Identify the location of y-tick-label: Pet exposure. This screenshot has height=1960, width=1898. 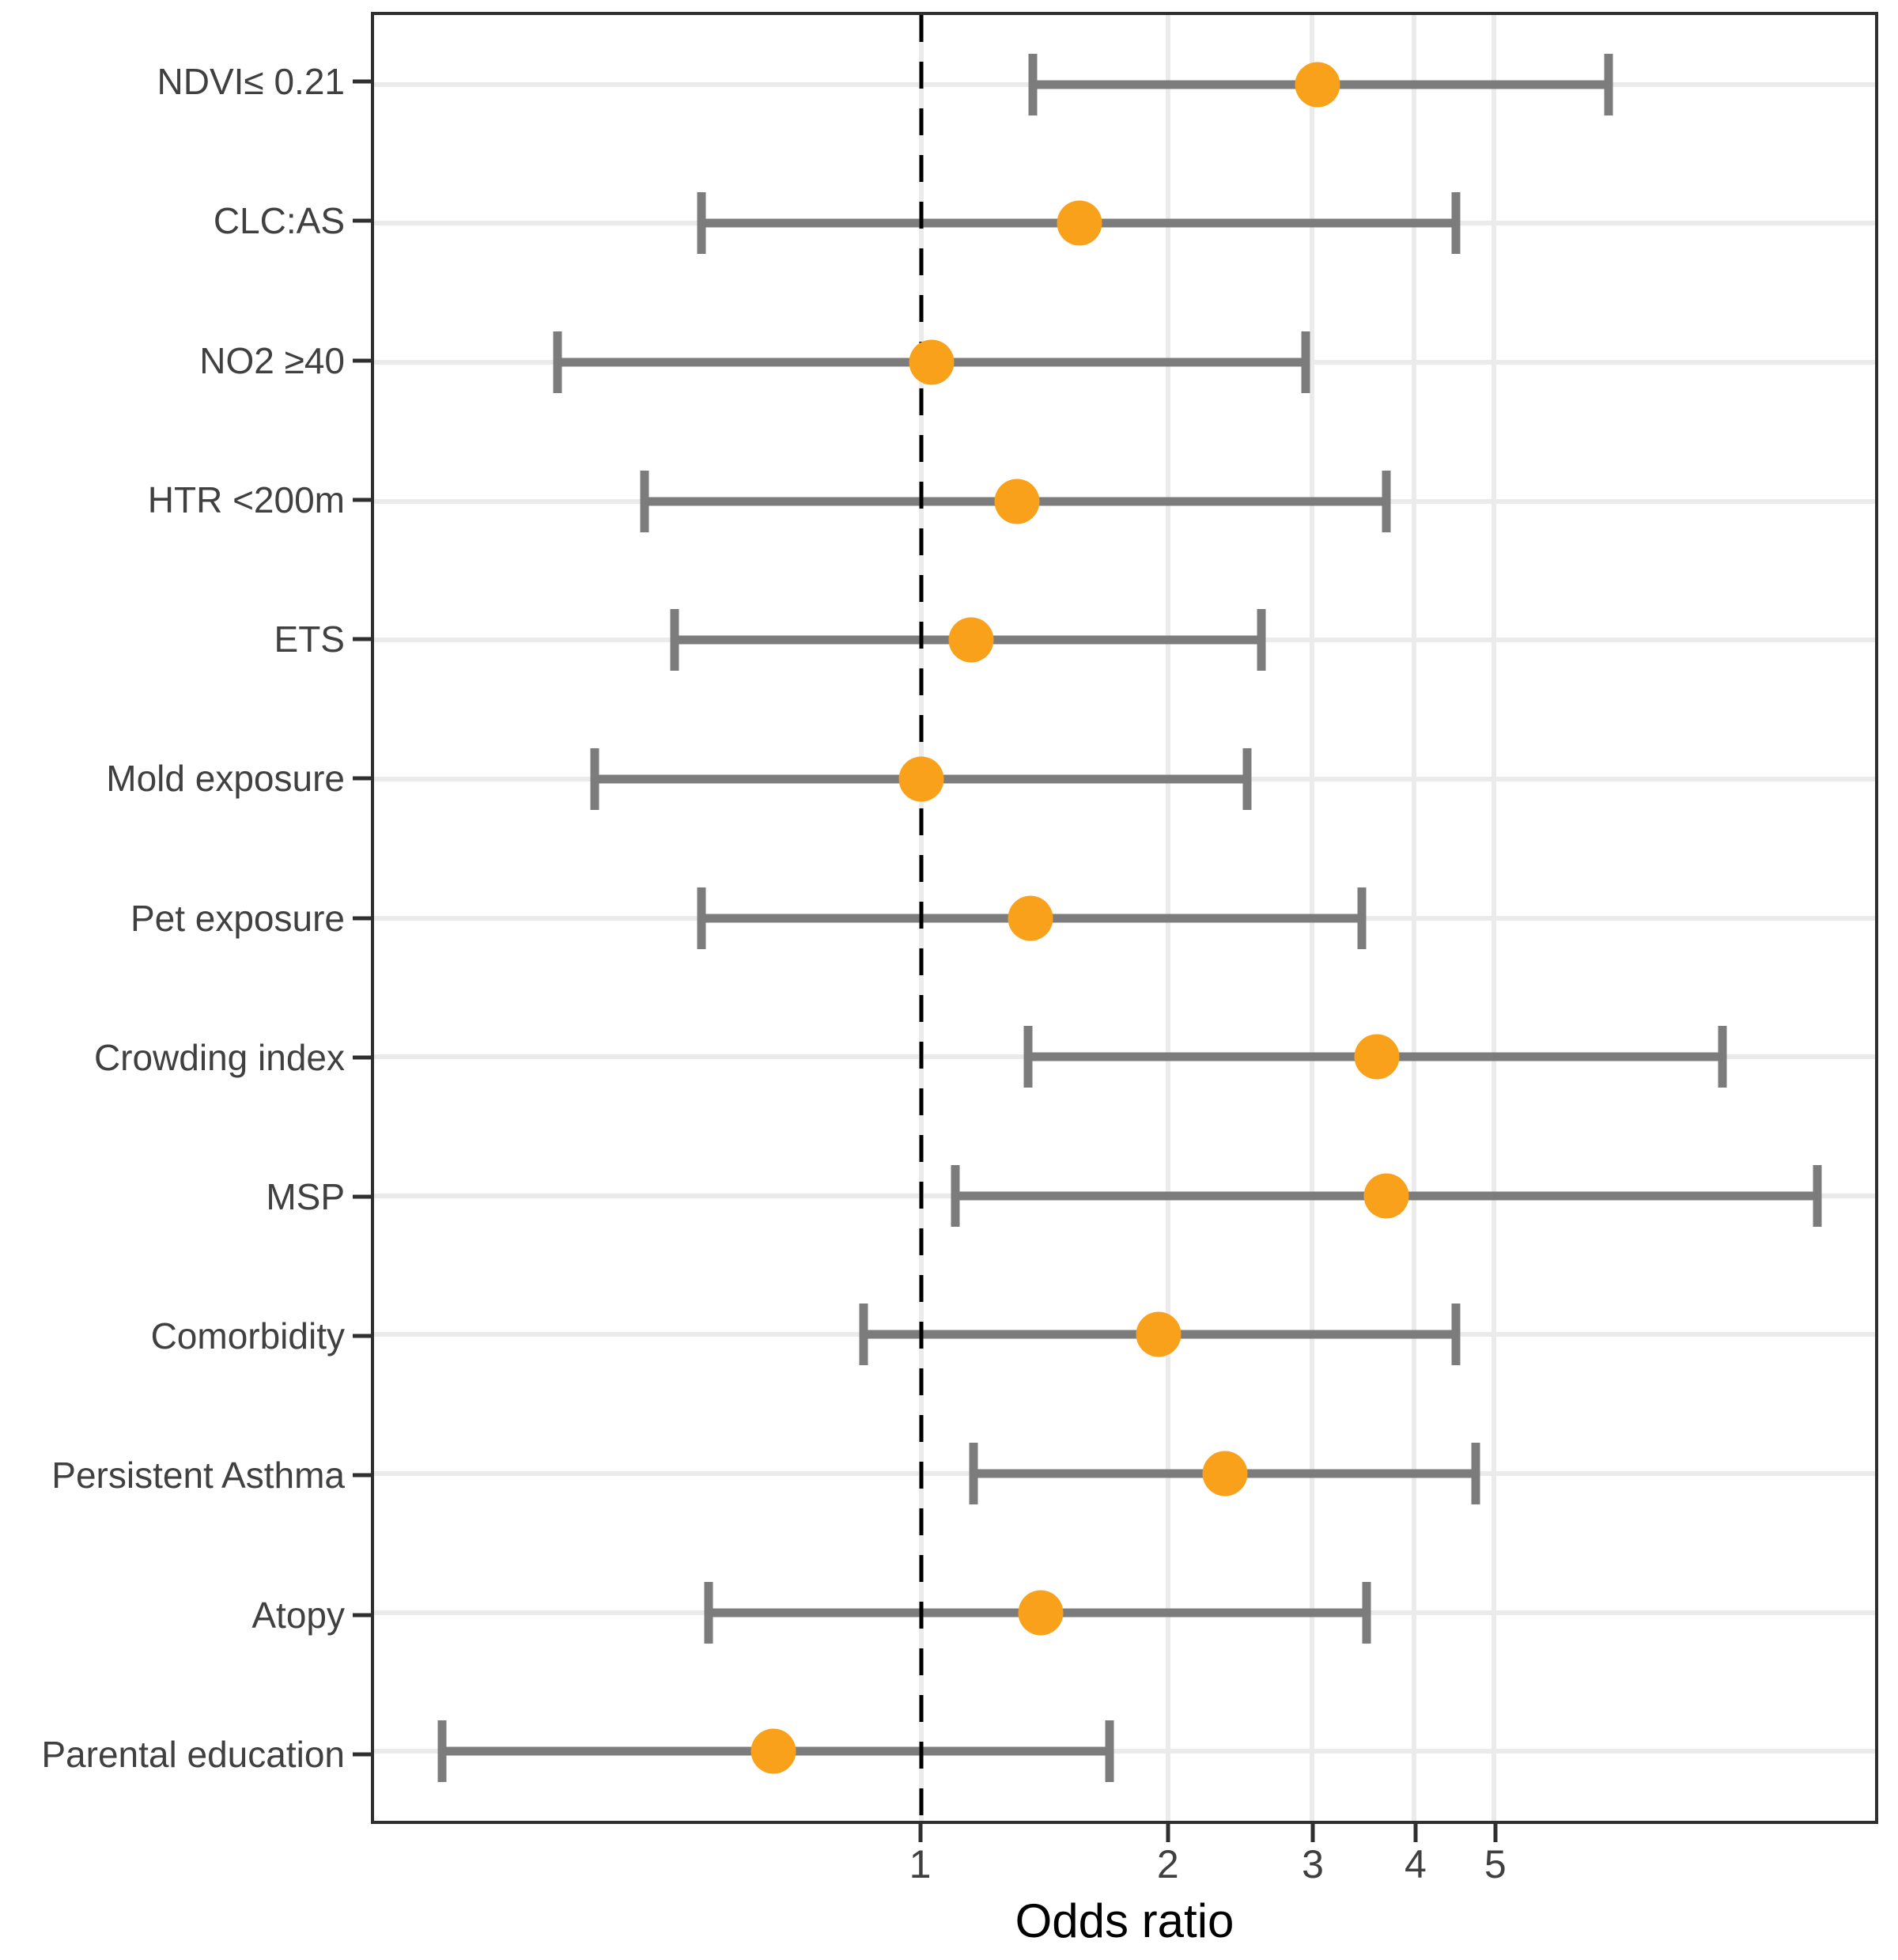
(238, 918).